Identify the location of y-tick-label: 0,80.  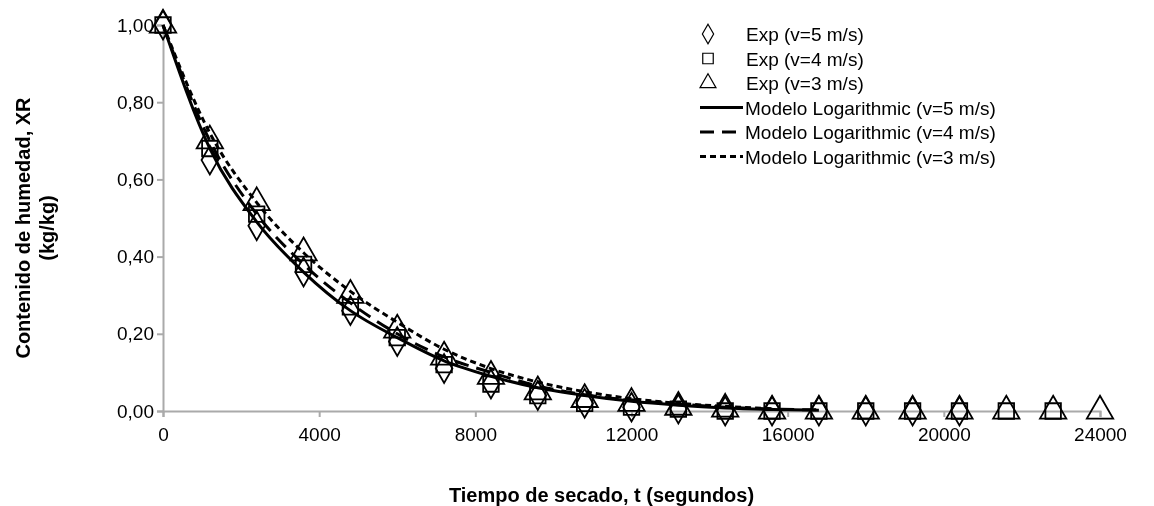
(135, 102).